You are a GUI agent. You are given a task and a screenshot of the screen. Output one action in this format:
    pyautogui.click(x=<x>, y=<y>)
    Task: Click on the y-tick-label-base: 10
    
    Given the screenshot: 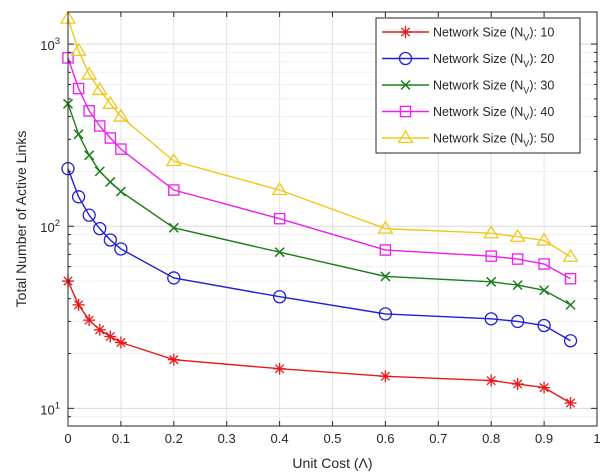 What is the action you would take?
    pyautogui.click(x=47, y=409)
    